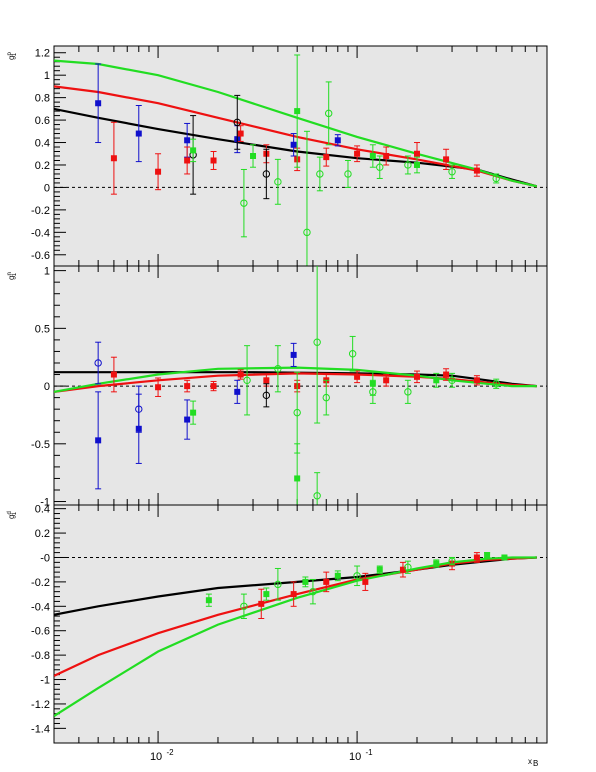  Describe the element at coordinates (12, 56) in the screenshot. I see `y-axis-title: gp1` at that location.